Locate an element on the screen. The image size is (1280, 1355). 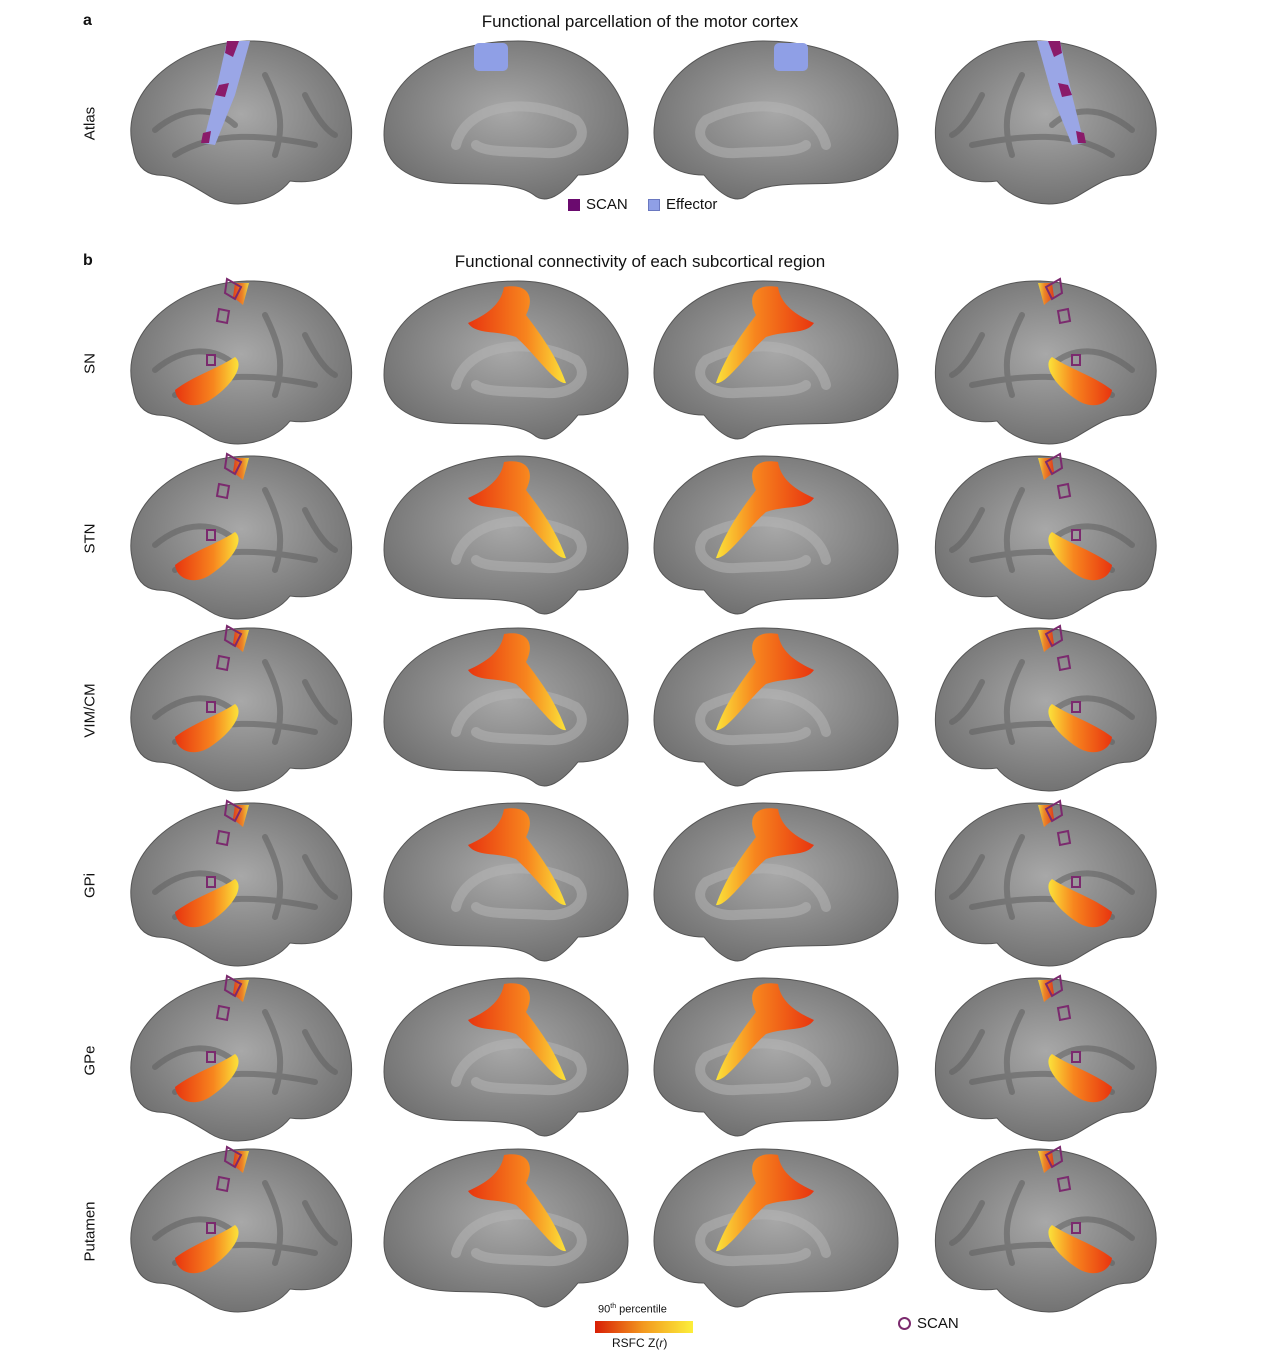
colorbar is located at coordinates (644, 1327).